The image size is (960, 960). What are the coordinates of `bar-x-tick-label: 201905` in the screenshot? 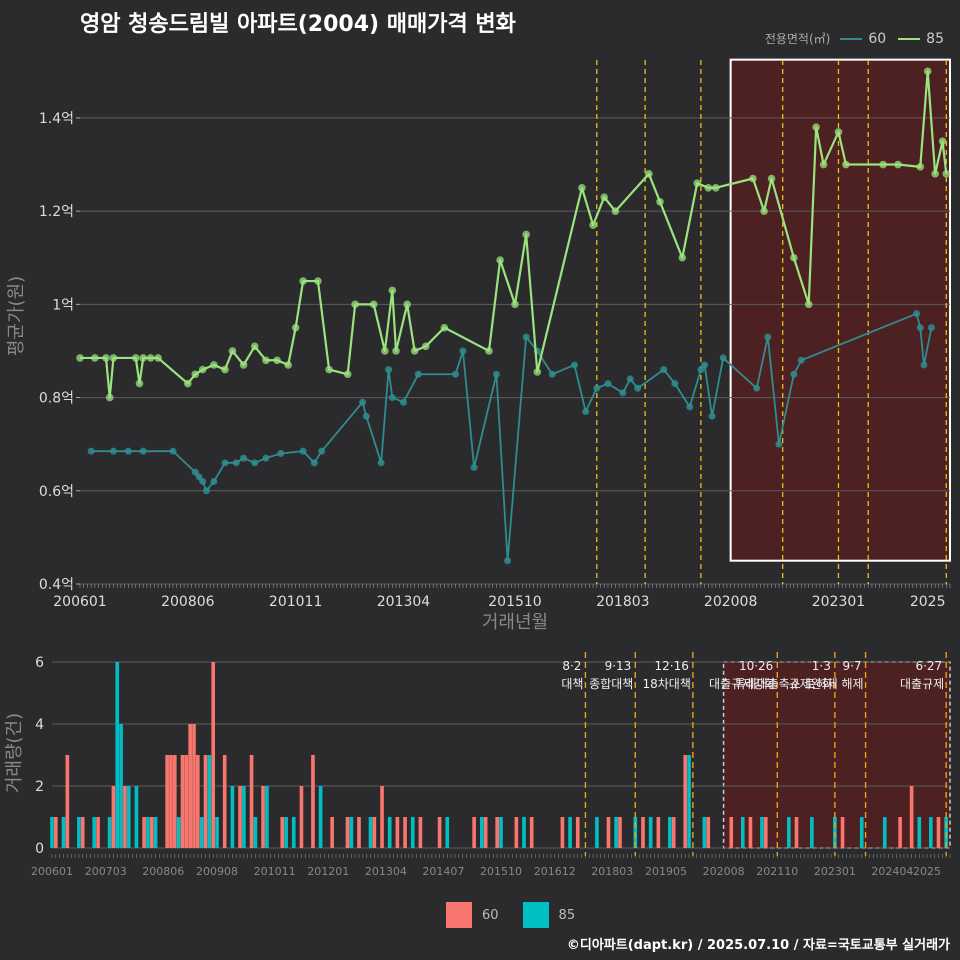 It's located at (666, 871).